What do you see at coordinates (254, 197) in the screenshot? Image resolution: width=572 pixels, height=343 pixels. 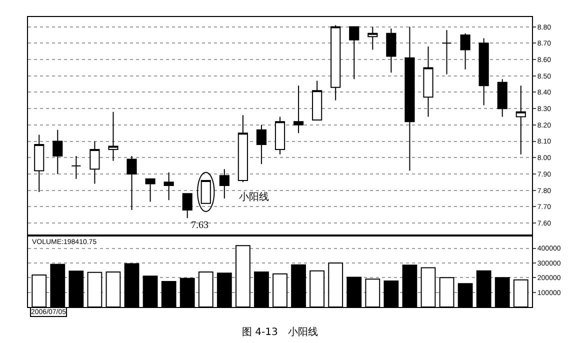 I see `annotation: 小阳线` at bounding box center [254, 197].